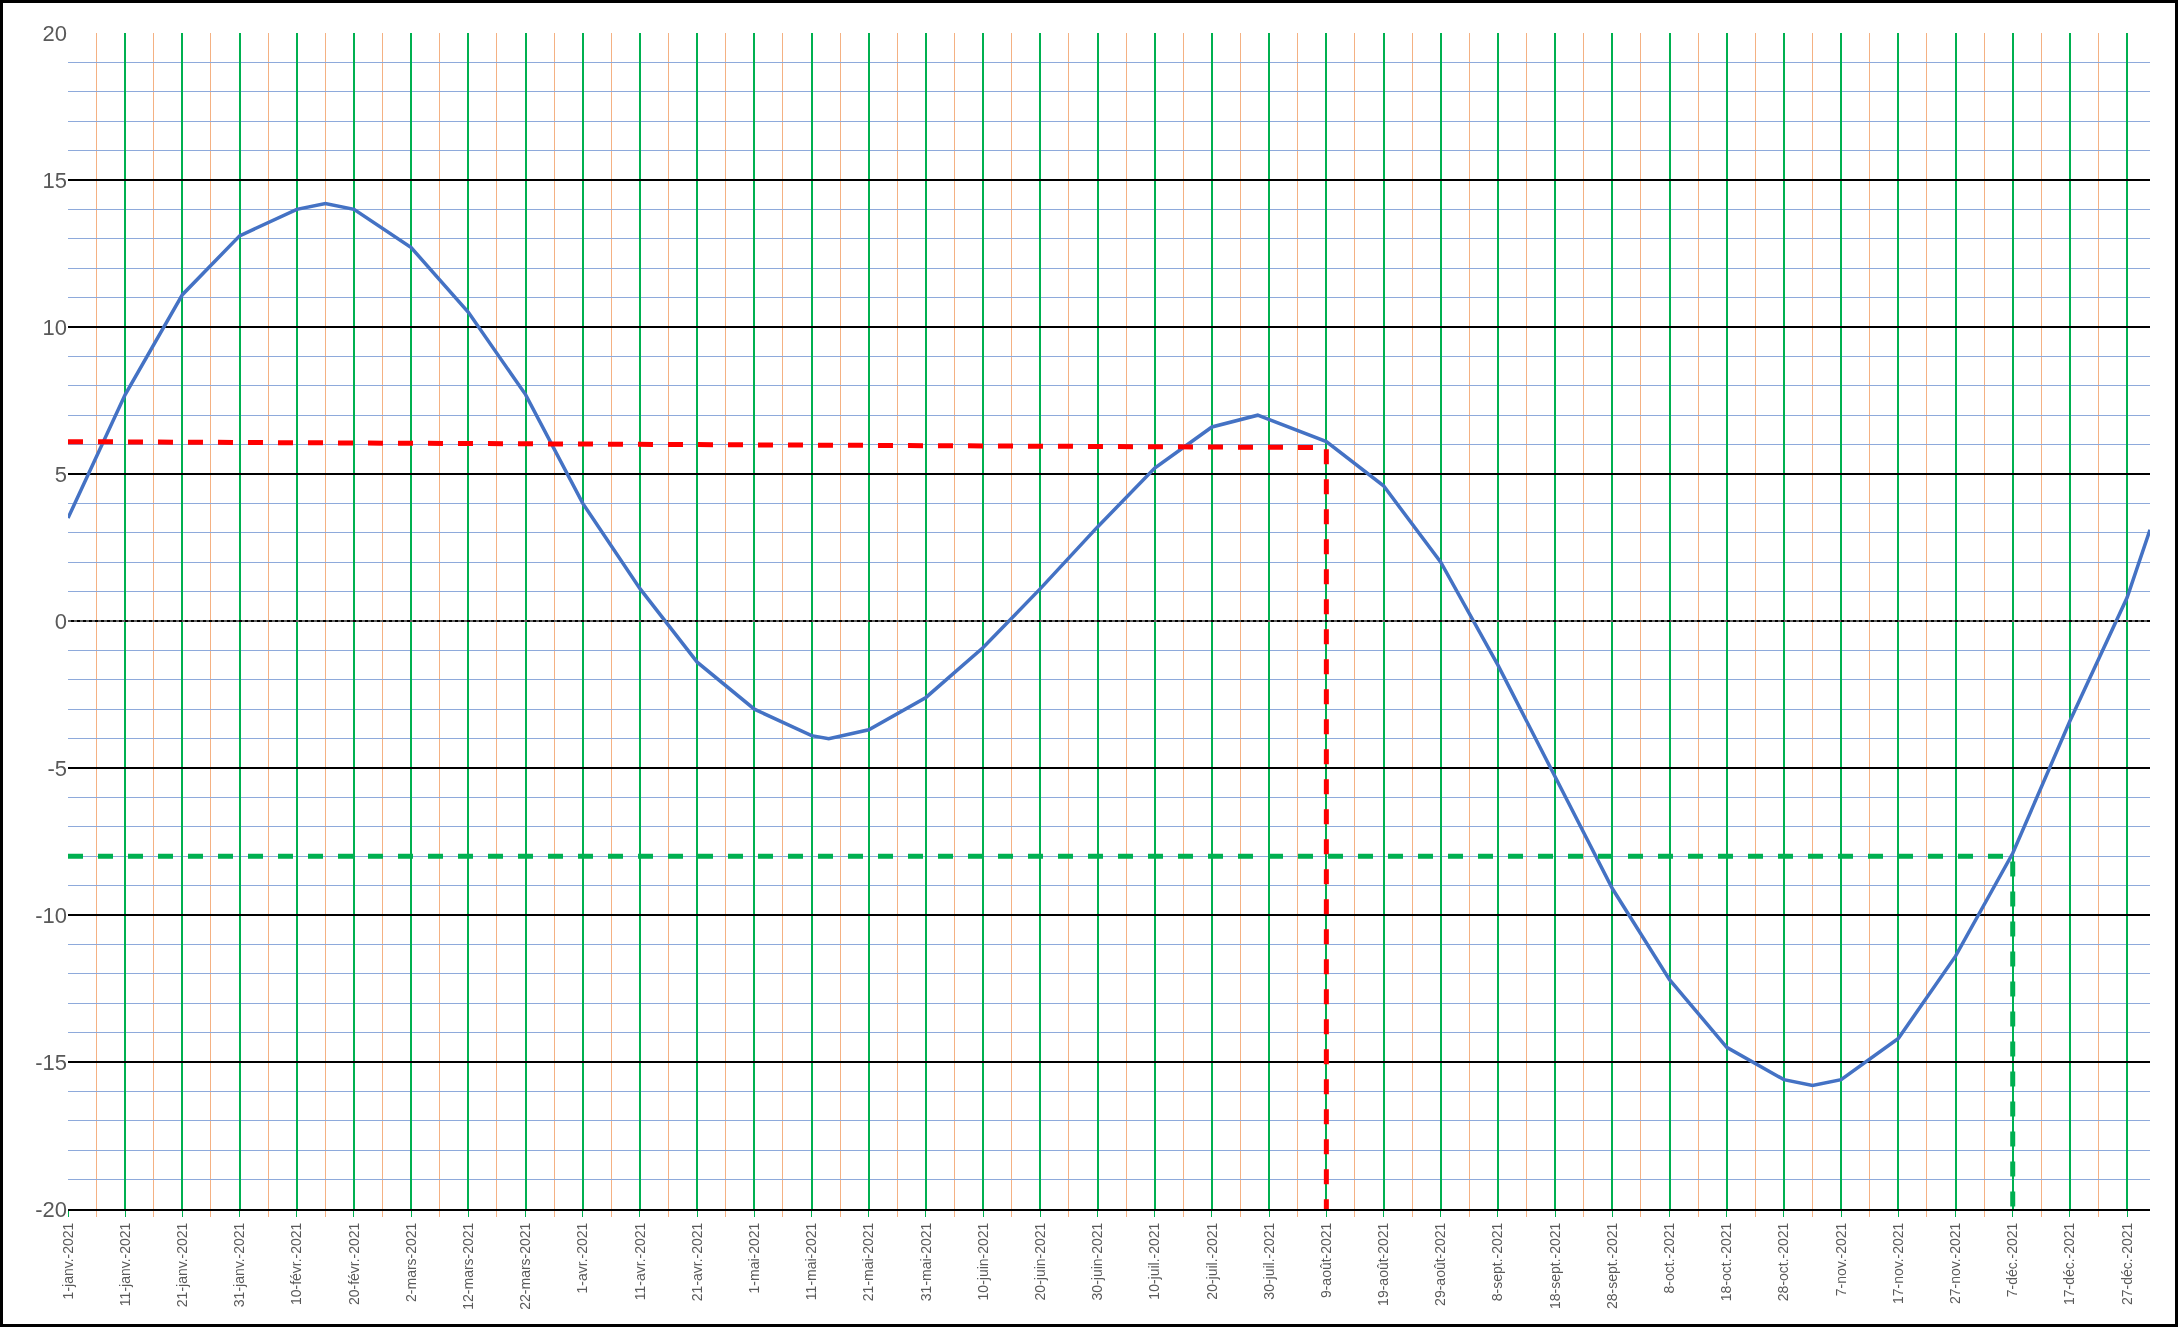  I want to click on x-tick-label: 27-nov.-2021, so click(1955, 1263).